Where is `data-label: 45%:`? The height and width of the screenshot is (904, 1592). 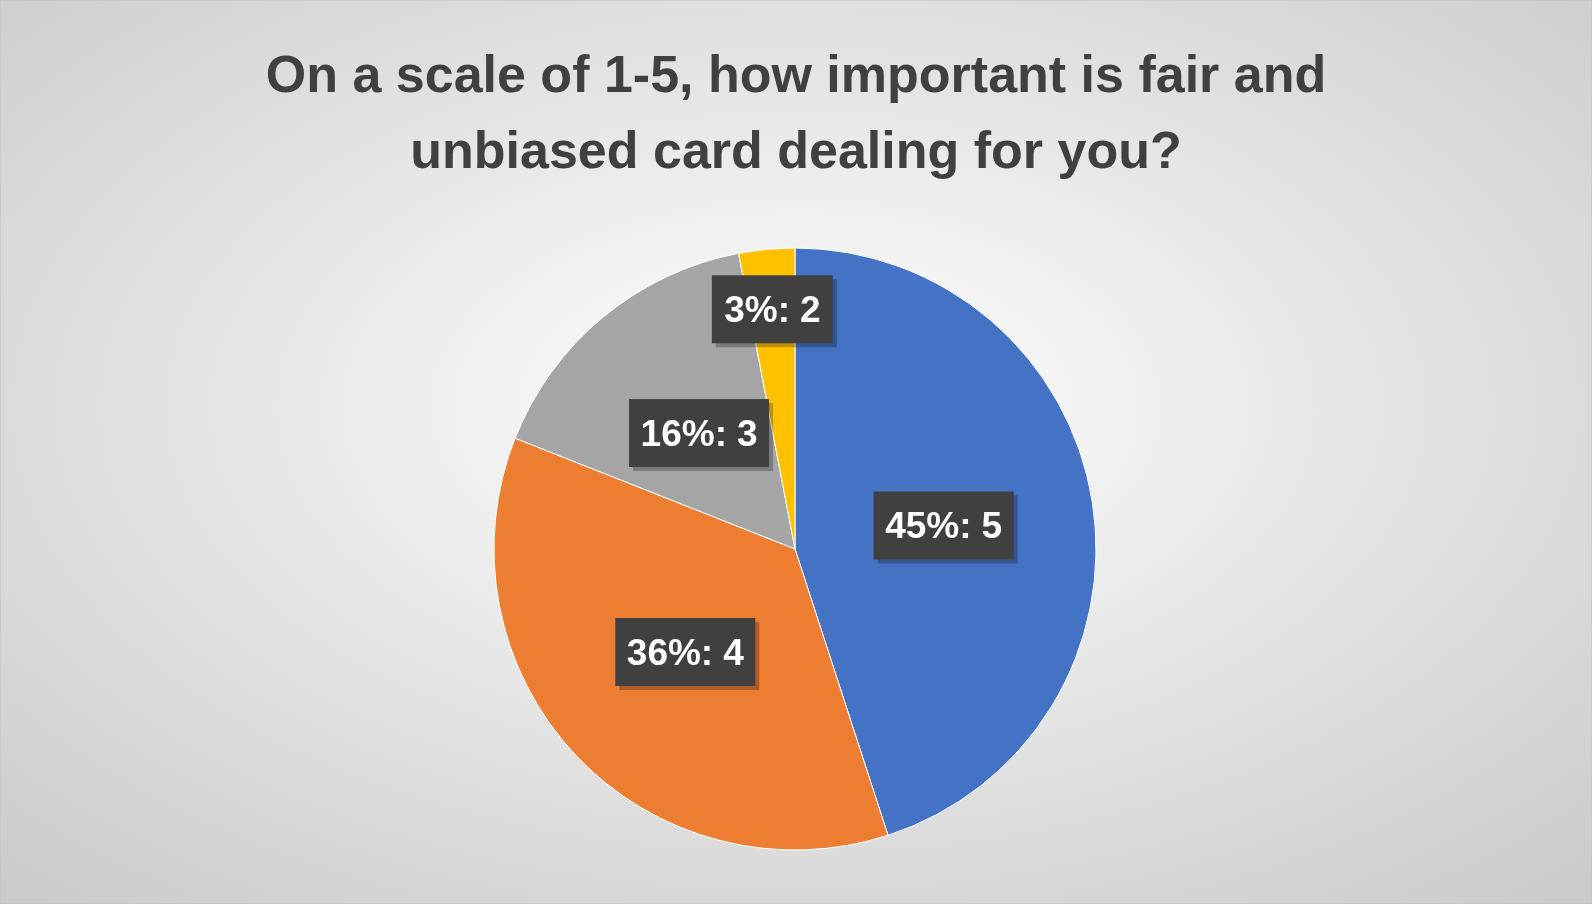 data-label: 45%: is located at coordinates (928, 525).